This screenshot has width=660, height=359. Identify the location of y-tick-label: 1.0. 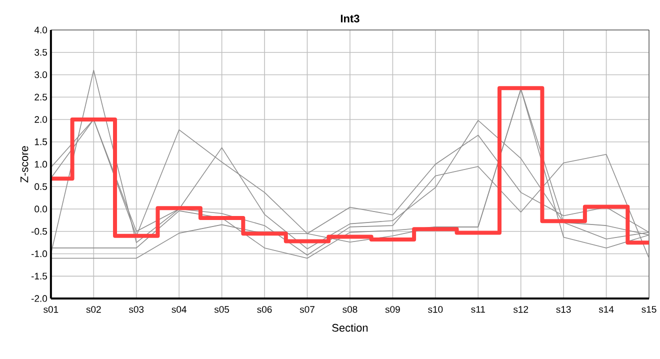
(41, 164).